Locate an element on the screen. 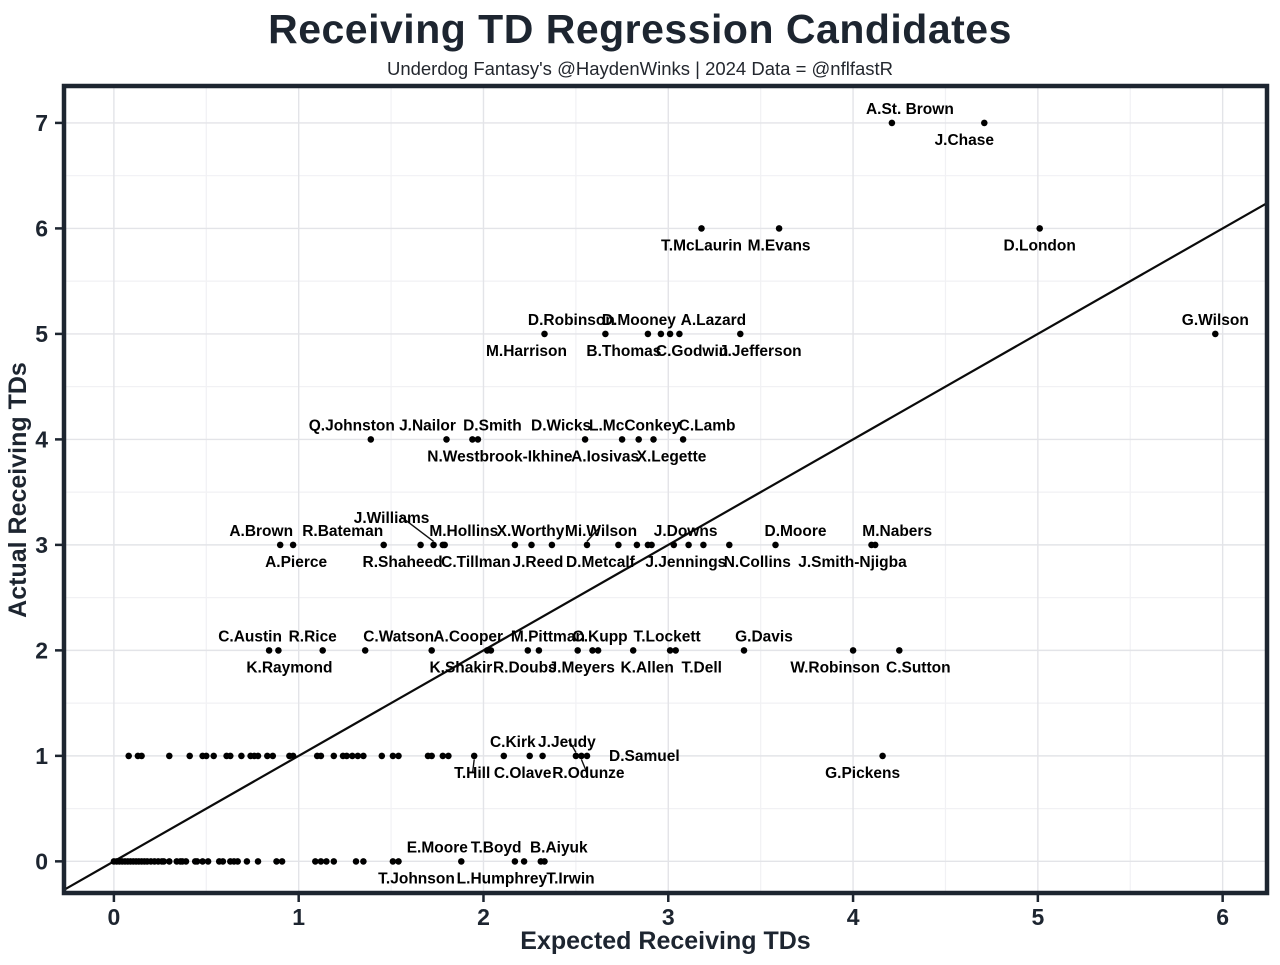 The height and width of the screenshot is (965, 1280). point-label: C.Watson is located at coordinates (398, 636).